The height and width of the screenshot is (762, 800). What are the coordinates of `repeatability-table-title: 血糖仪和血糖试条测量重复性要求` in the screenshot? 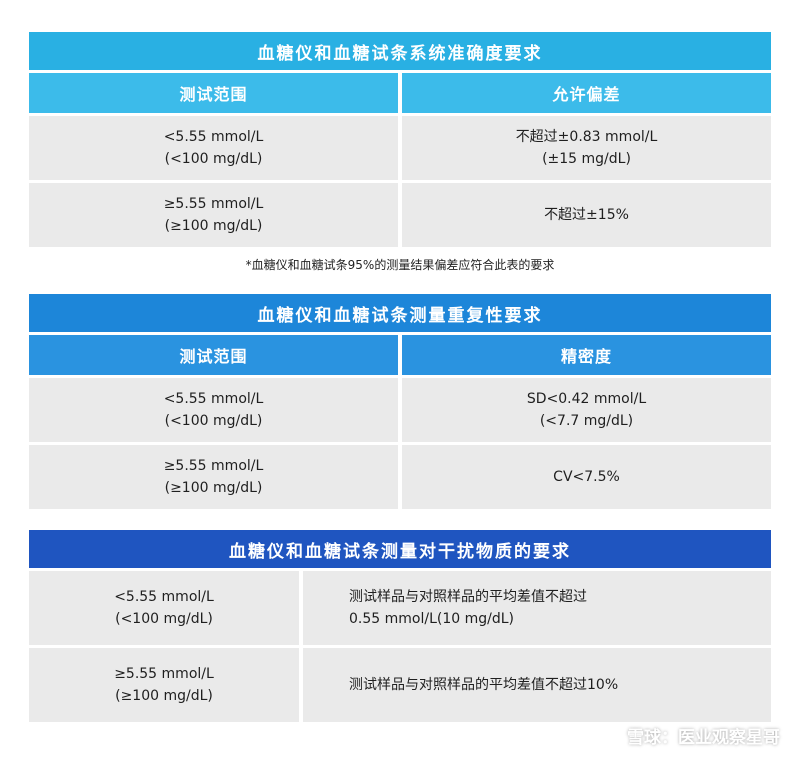 It's located at (400, 313).